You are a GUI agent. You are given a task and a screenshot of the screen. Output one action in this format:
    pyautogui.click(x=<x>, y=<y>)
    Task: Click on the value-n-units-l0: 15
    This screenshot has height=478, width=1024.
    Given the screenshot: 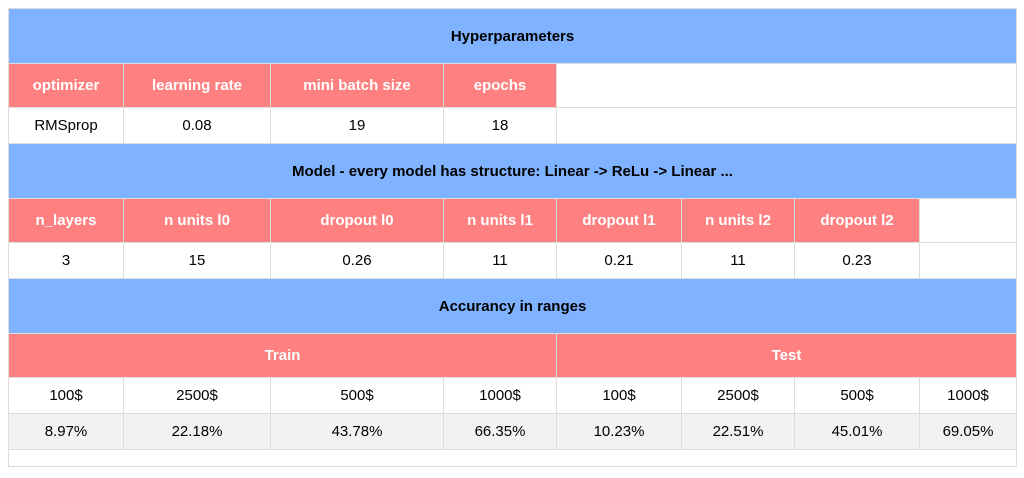 What is the action you would take?
    pyautogui.click(x=197, y=260)
    